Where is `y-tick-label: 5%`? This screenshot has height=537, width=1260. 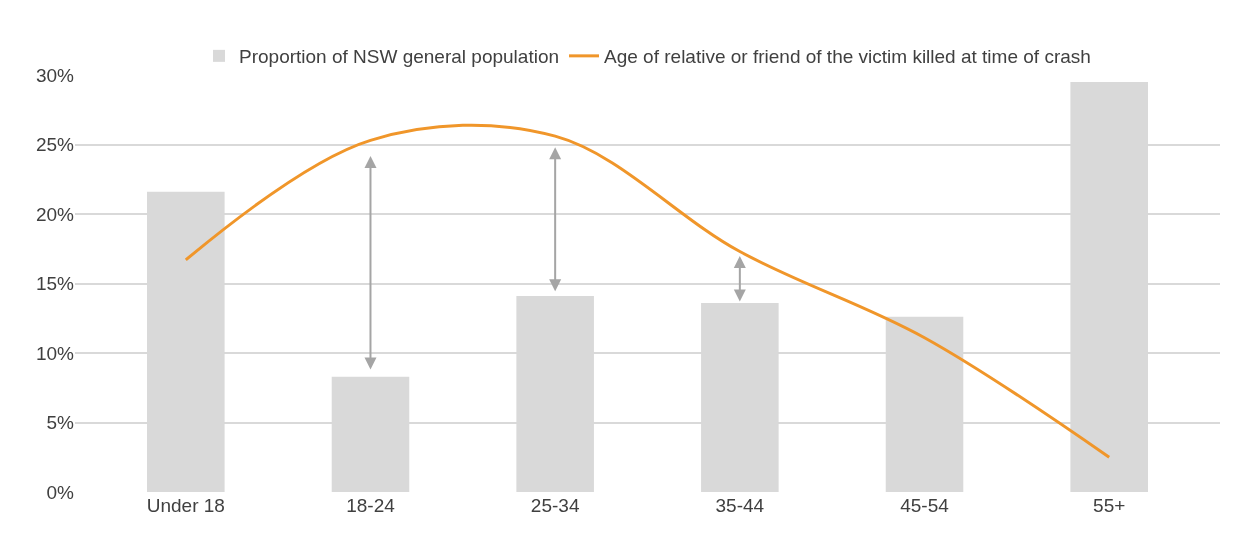
y-tick-label: 5% is located at coordinates (60, 423).